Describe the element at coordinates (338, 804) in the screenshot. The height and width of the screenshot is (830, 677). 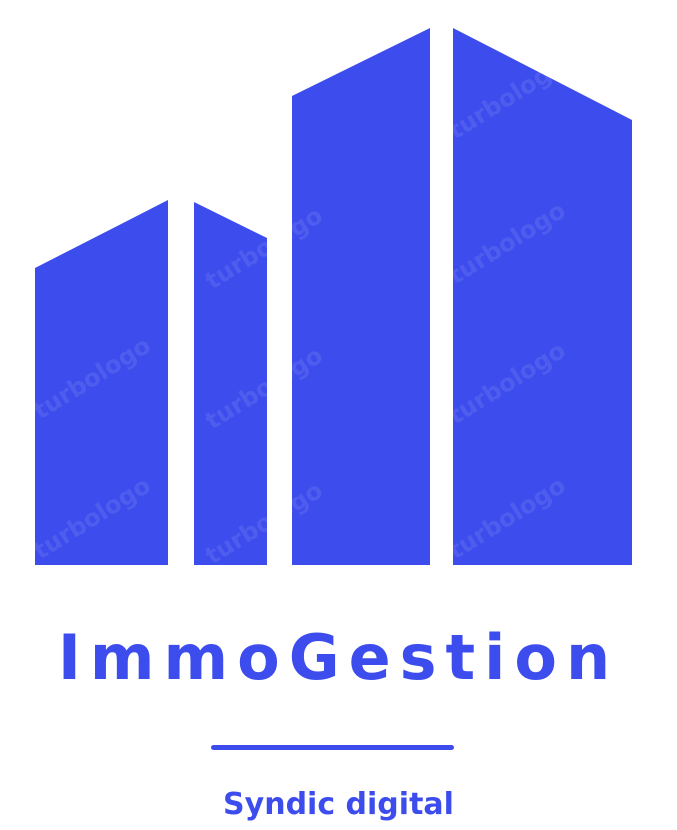
I see `tagline: Syndic digital` at that location.